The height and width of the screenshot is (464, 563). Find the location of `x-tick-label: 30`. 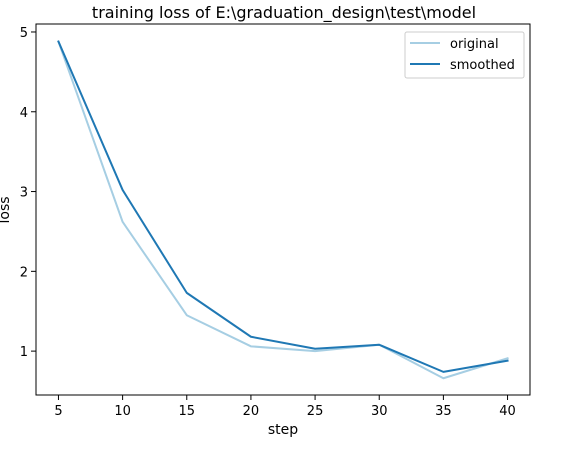

x-tick-label: 30 is located at coordinates (379, 411).